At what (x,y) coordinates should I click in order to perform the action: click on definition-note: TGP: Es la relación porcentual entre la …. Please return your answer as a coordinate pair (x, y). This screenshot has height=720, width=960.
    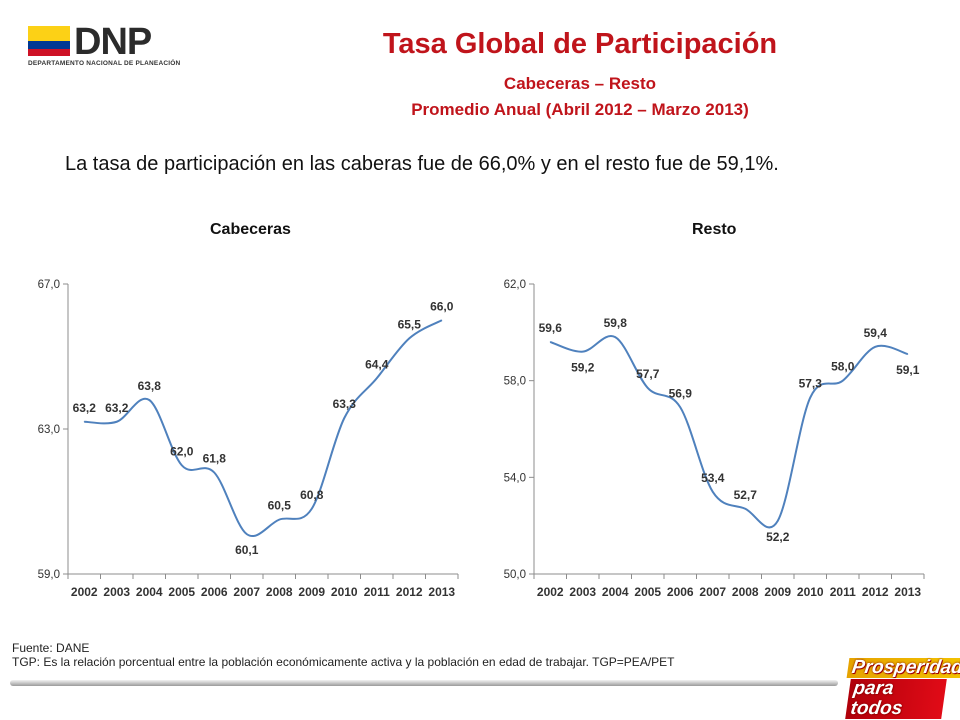
    Looking at the image, I should click on (343, 662).